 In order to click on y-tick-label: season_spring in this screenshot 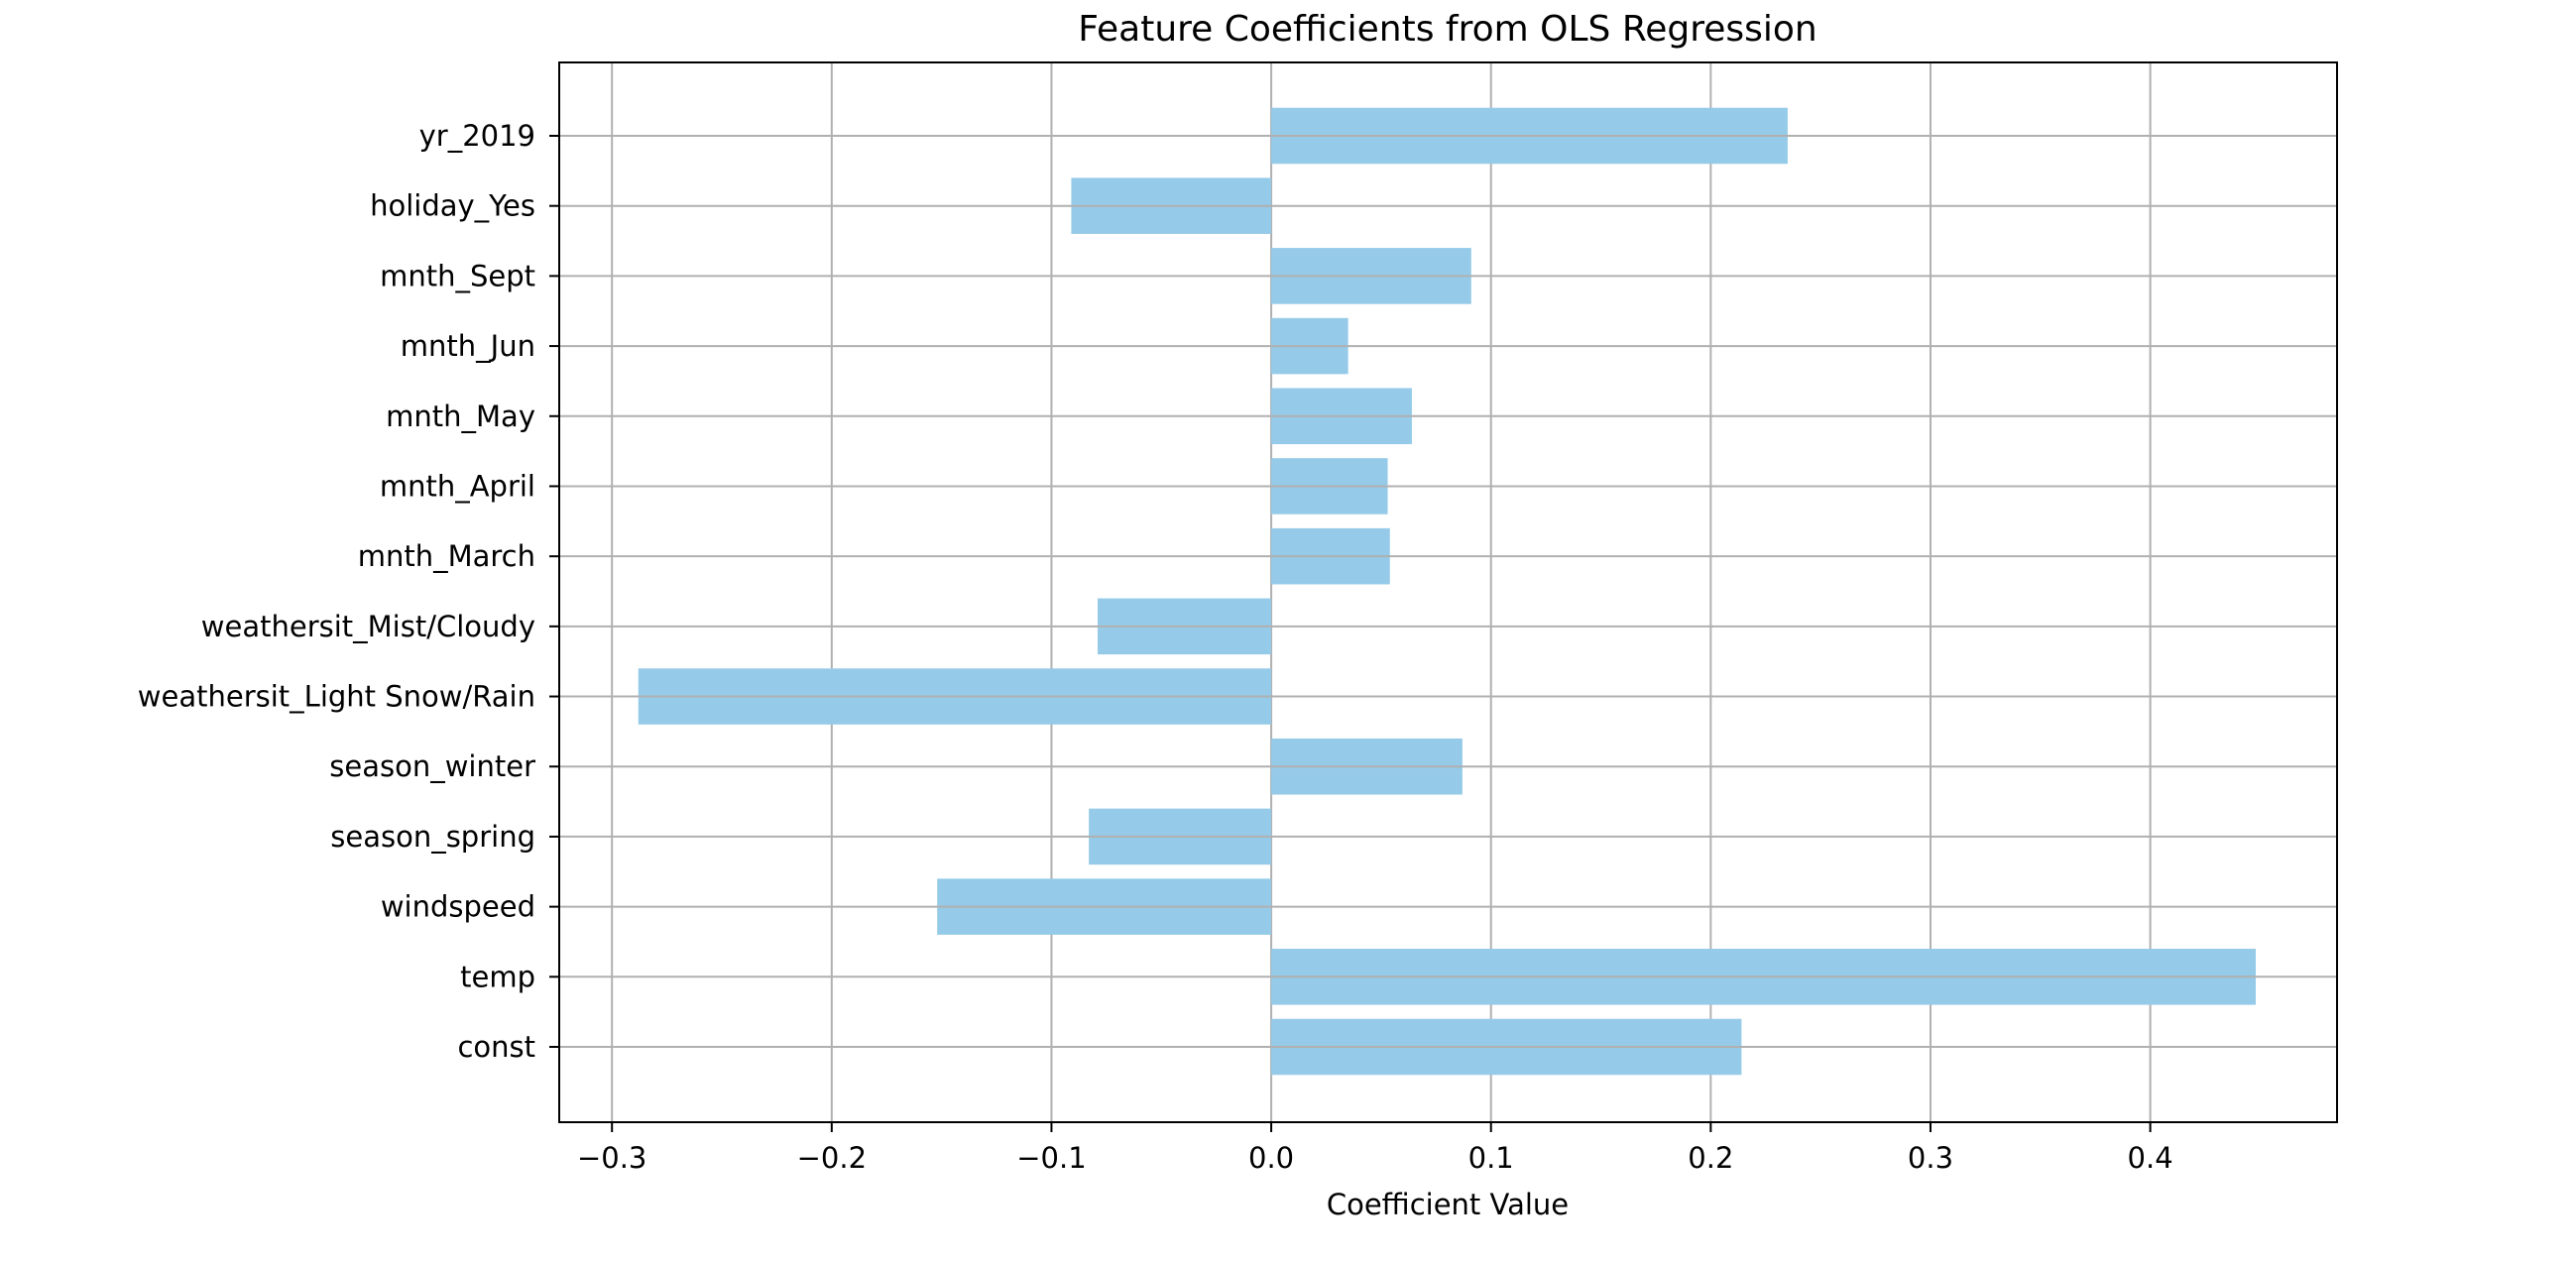, I will do `click(432, 837)`.